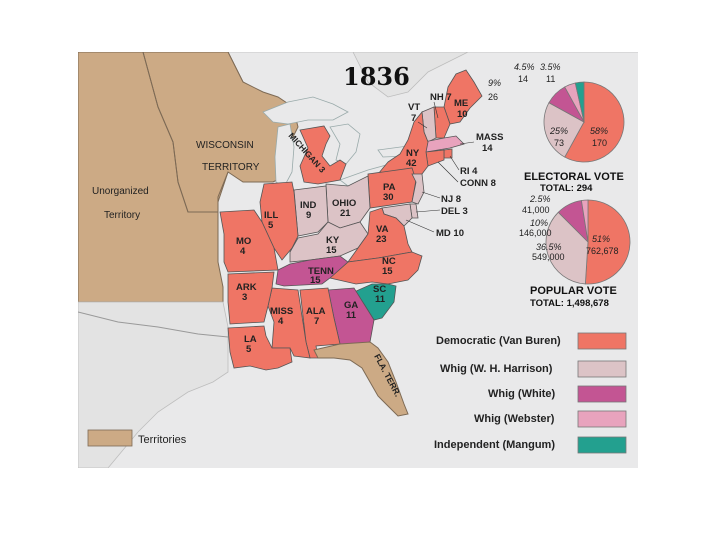 Image resolution: width=720 pixels, height=540 pixels. I want to click on label-me: ME, so click(461, 103).